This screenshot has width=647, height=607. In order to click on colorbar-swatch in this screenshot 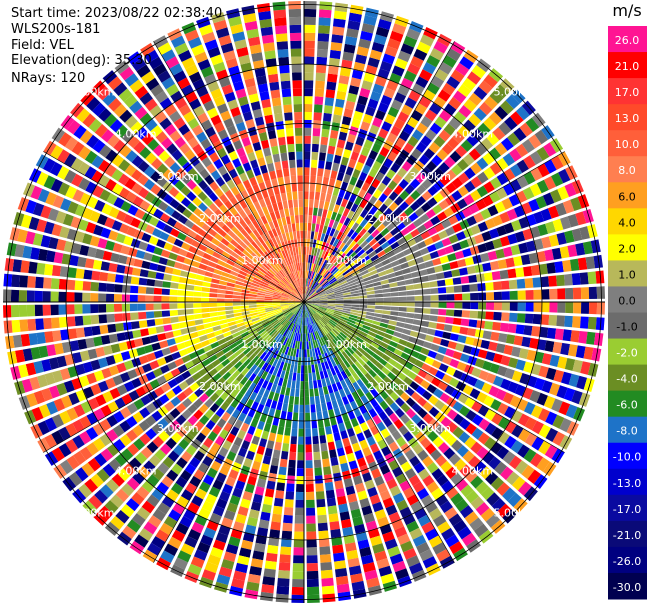, I will do `click(627, 560)`.